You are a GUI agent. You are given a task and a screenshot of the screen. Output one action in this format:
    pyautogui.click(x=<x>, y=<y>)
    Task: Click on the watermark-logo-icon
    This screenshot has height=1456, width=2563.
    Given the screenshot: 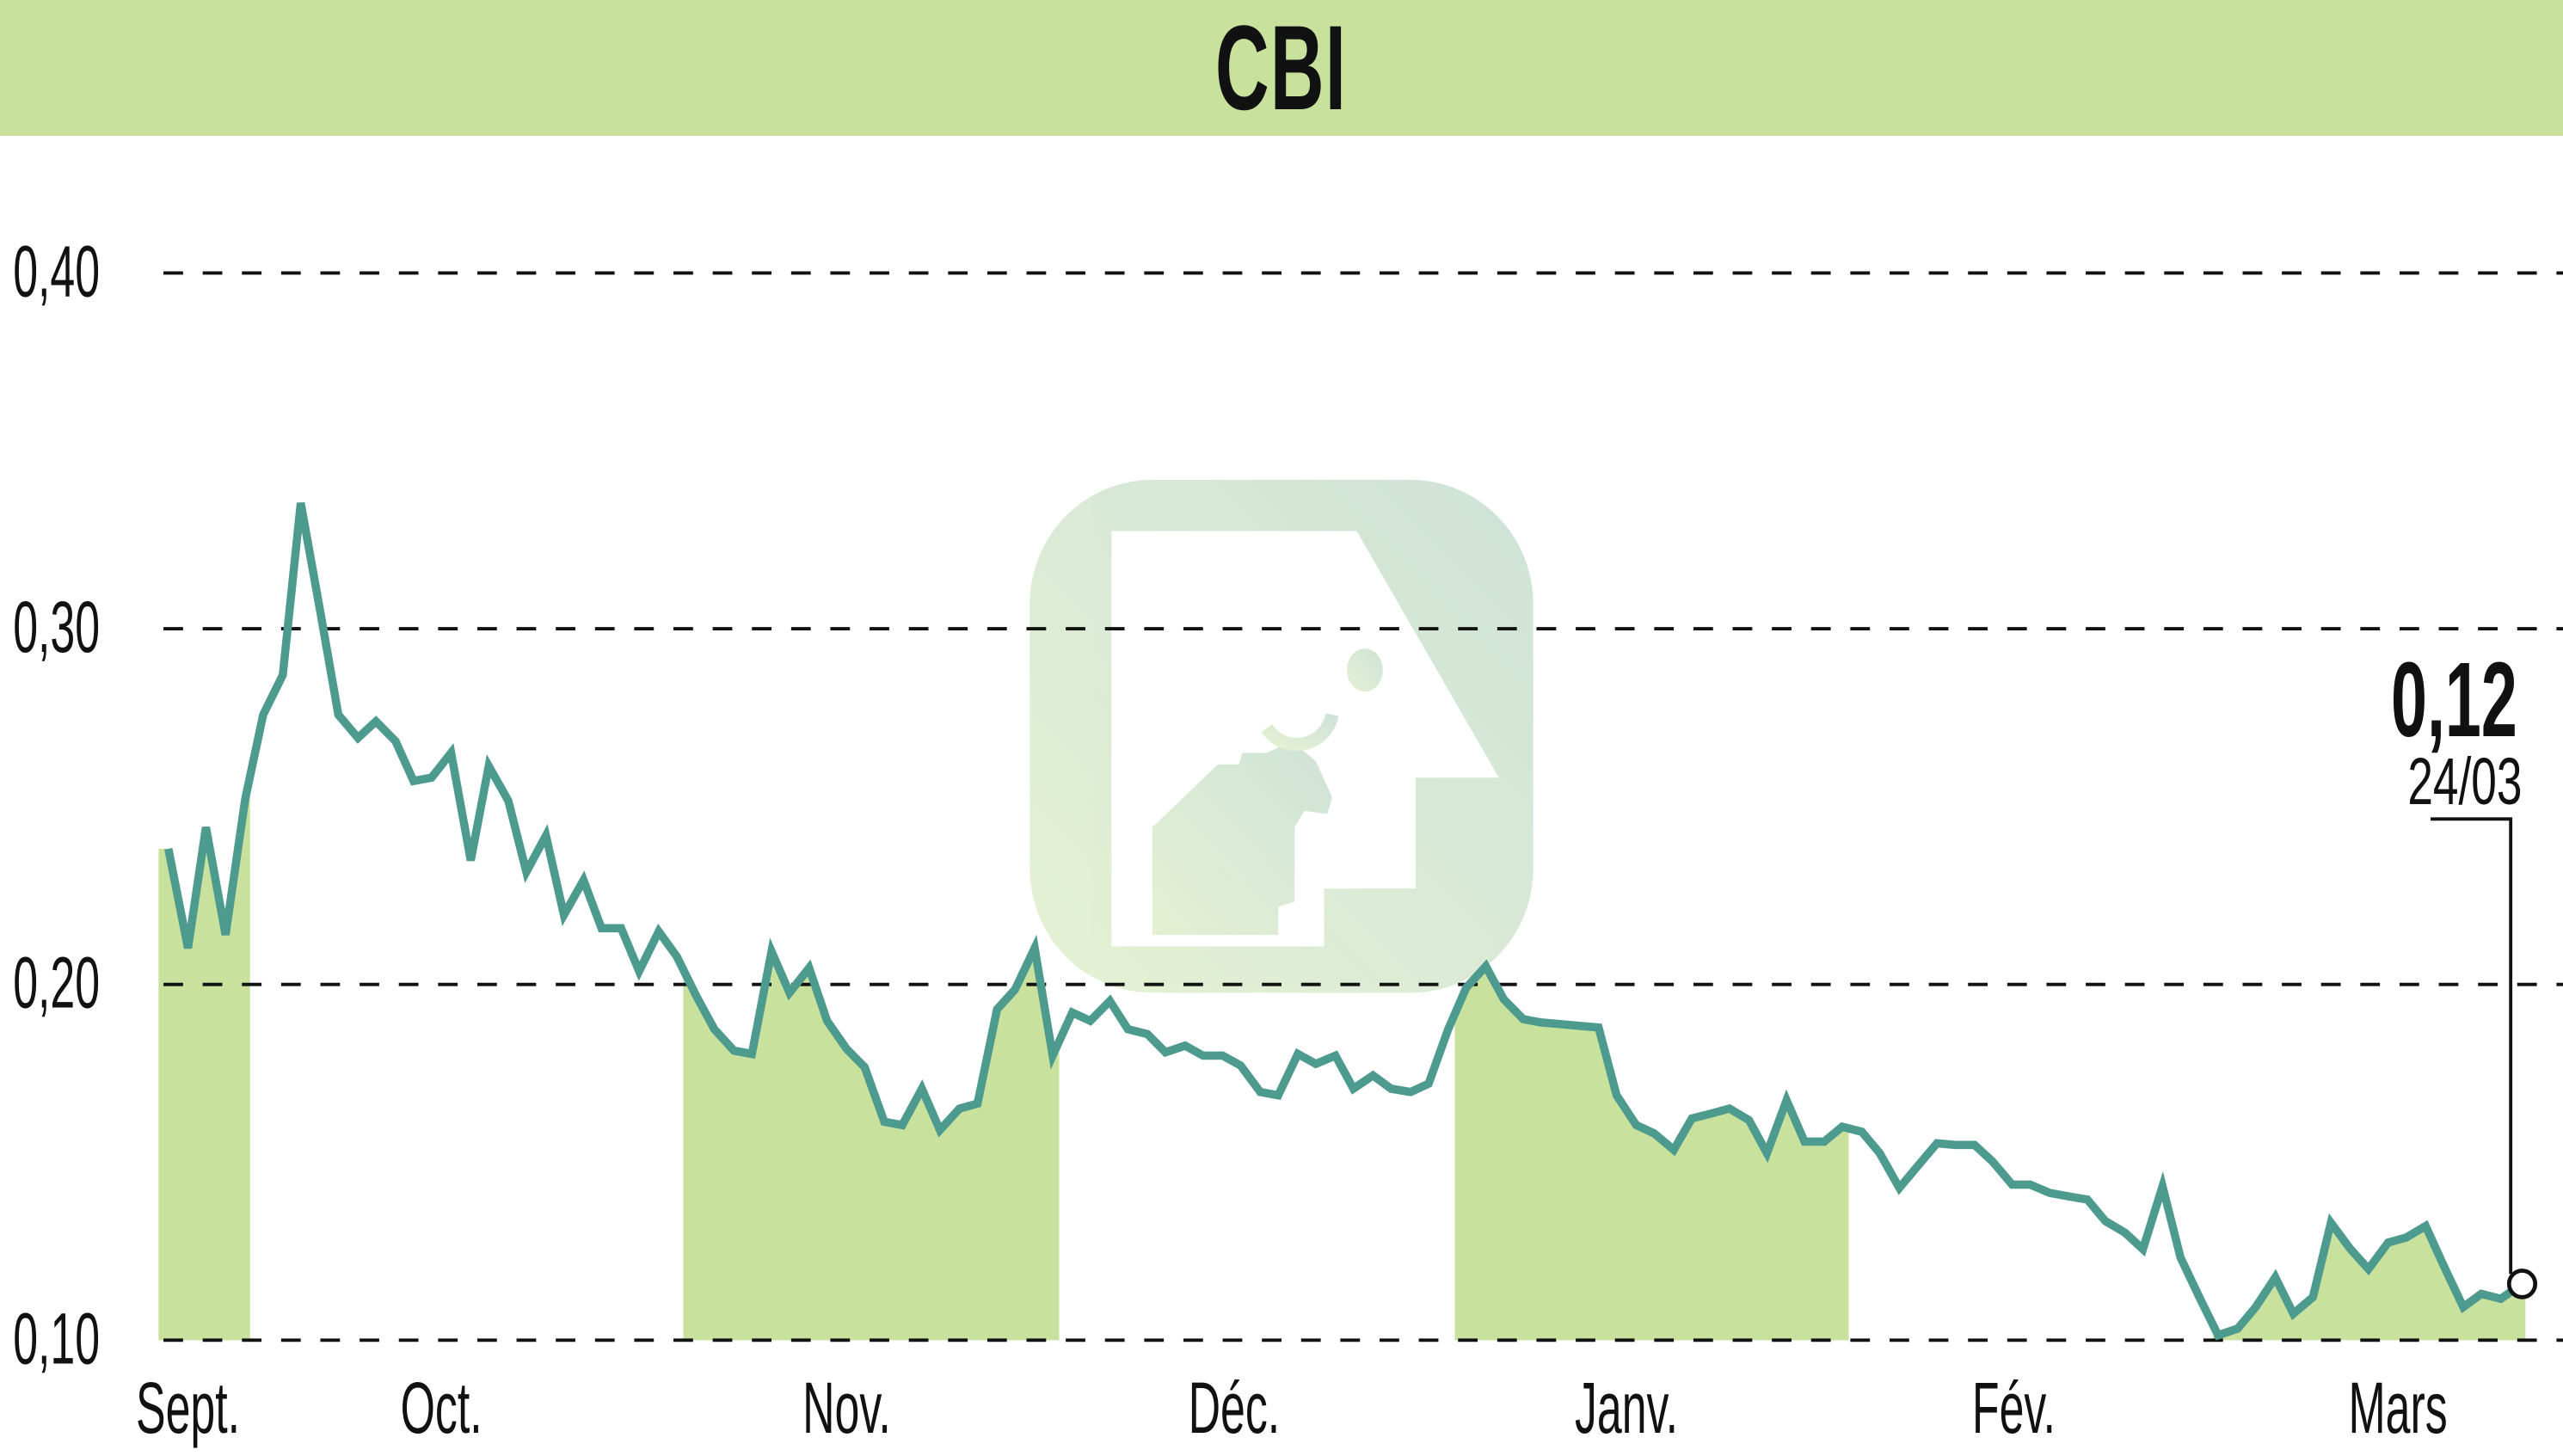 What is the action you would take?
    pyautogui.click(x=1281, y=736)
    